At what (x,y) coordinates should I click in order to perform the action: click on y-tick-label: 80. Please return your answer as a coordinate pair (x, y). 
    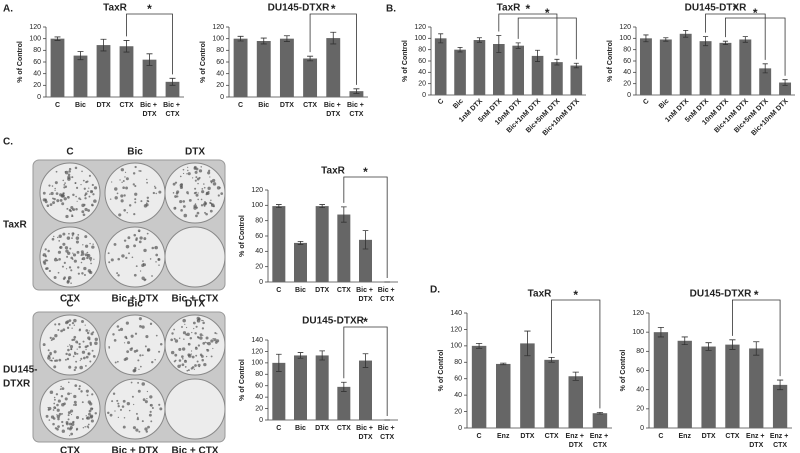
    Looking at the image, I should click on (422, 50).